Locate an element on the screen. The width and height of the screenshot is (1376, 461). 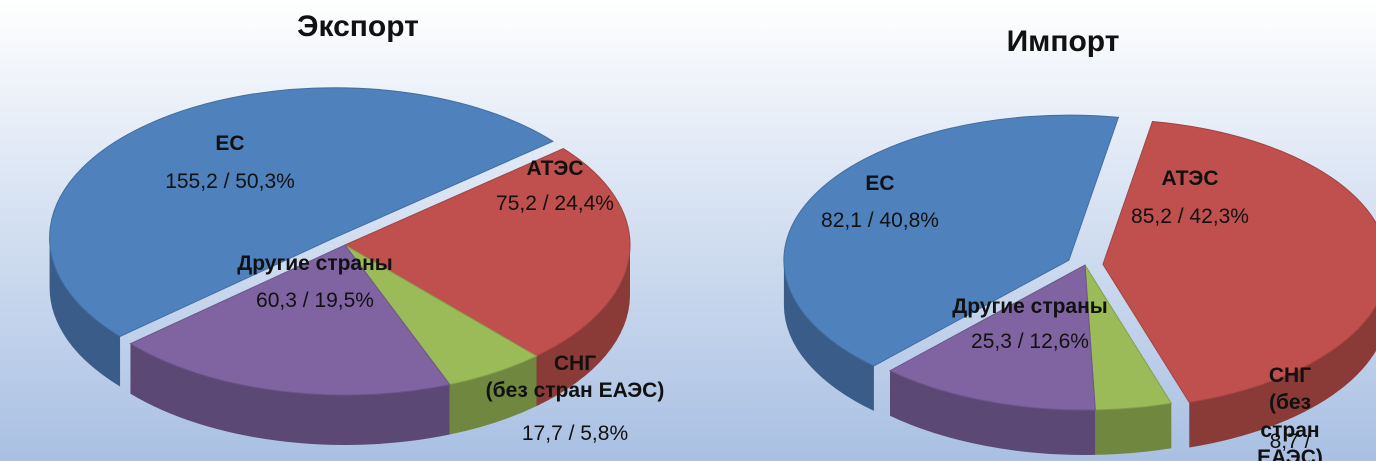
value-label: 75,2 / 24,4% is located at coordinates (555, 203).